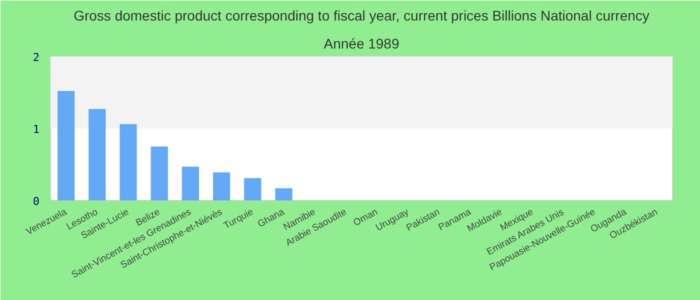 Image resolution: width=700 pixels, height=300 pixels. I want to click on chart-title: Gross domestic product corresponding to fiscal year, current prices Billions National currency, so click(362, 16).